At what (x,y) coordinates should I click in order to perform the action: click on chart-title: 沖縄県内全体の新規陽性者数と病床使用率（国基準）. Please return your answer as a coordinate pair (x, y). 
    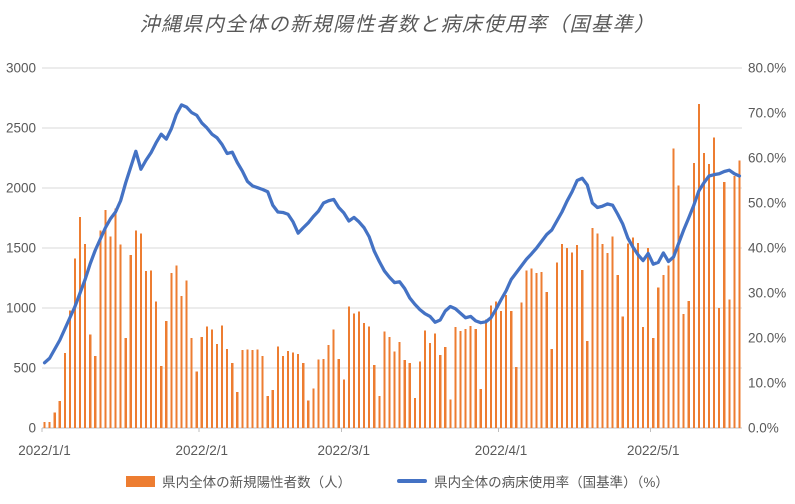
    Looking at the image, I should click on (397, 25).